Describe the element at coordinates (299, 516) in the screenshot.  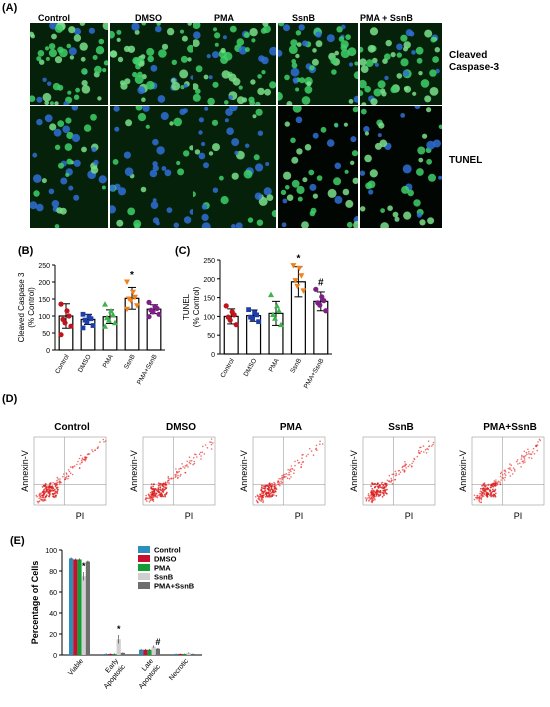
I see `flow-xlabel: PI` at that location.